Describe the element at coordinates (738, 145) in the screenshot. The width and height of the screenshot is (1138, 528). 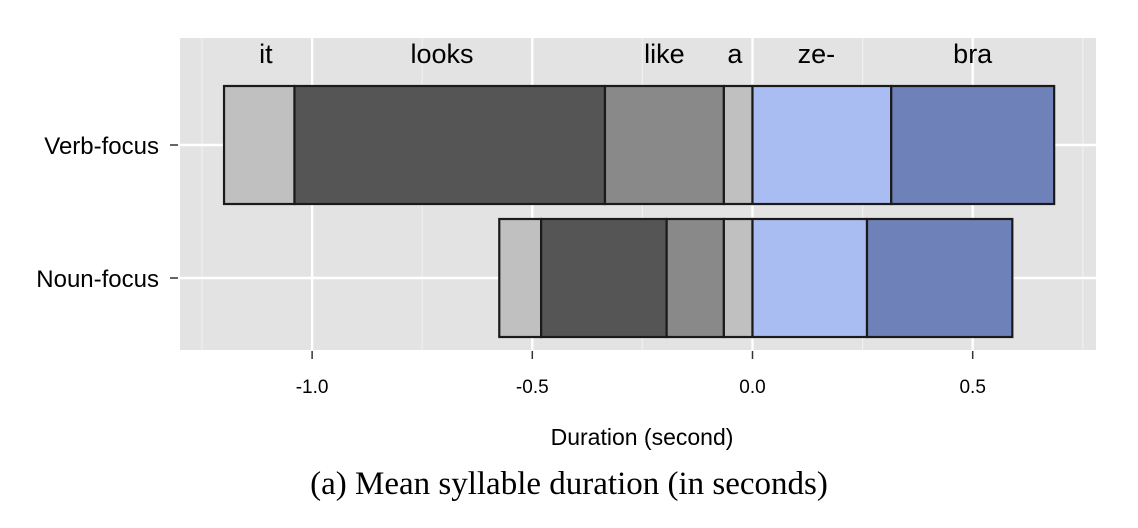
I see `bar-segment-a-verb-focus` at that location.